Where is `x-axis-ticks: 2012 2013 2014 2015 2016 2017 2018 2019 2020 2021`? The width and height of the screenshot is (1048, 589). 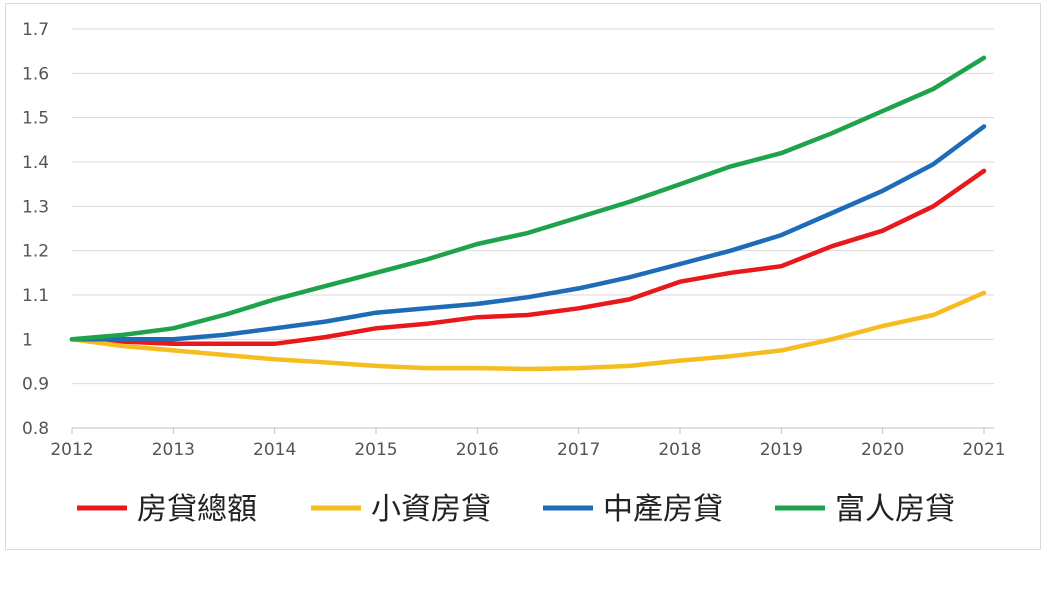
x-axis-ticks: 2012 2013 2014 2015 2016 2017 2018 2019 2020 2021 is located at coordinates (528, 444).